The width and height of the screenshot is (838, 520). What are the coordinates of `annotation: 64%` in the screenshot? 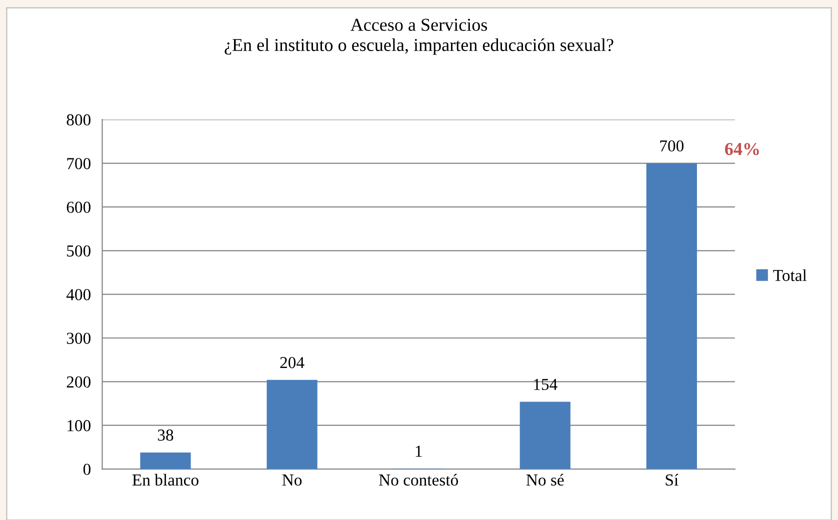 It's located at (742, 149).